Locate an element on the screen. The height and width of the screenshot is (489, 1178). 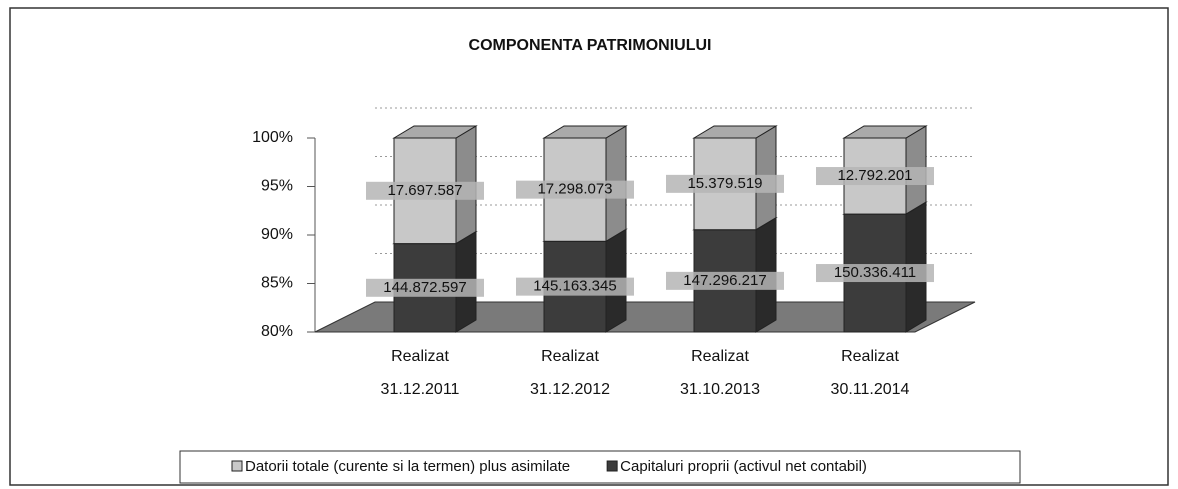
legend-box is located at coordinates (600, 467).